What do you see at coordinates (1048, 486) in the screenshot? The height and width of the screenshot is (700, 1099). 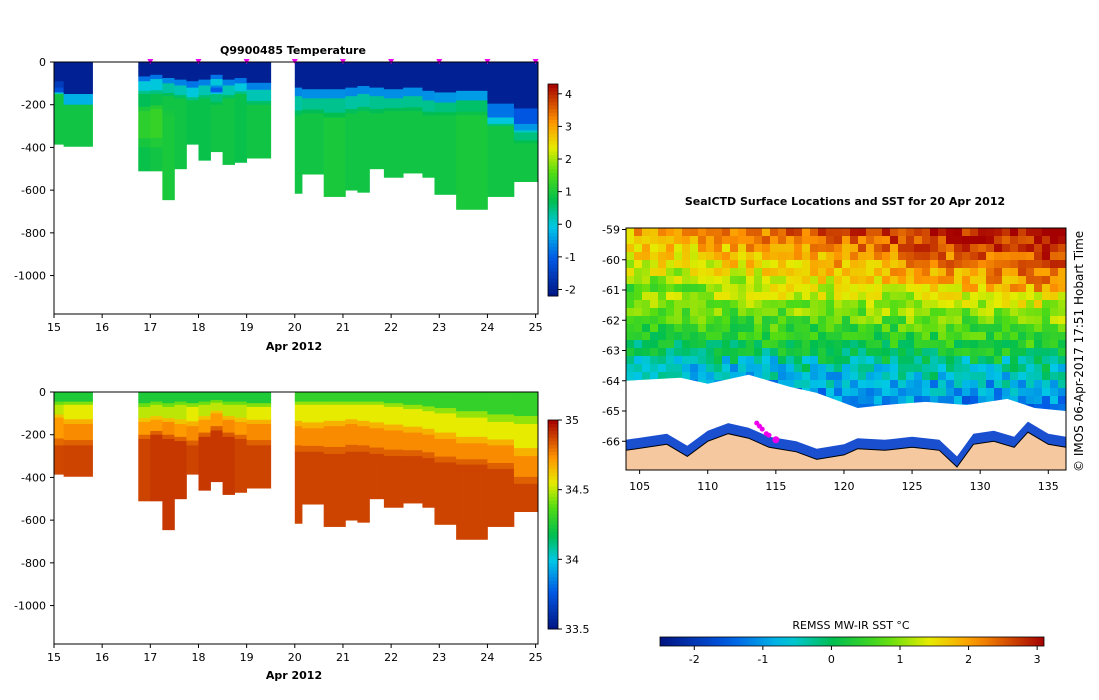 I see `lon-tick-label: 135` at bounding box center [1048, 486].